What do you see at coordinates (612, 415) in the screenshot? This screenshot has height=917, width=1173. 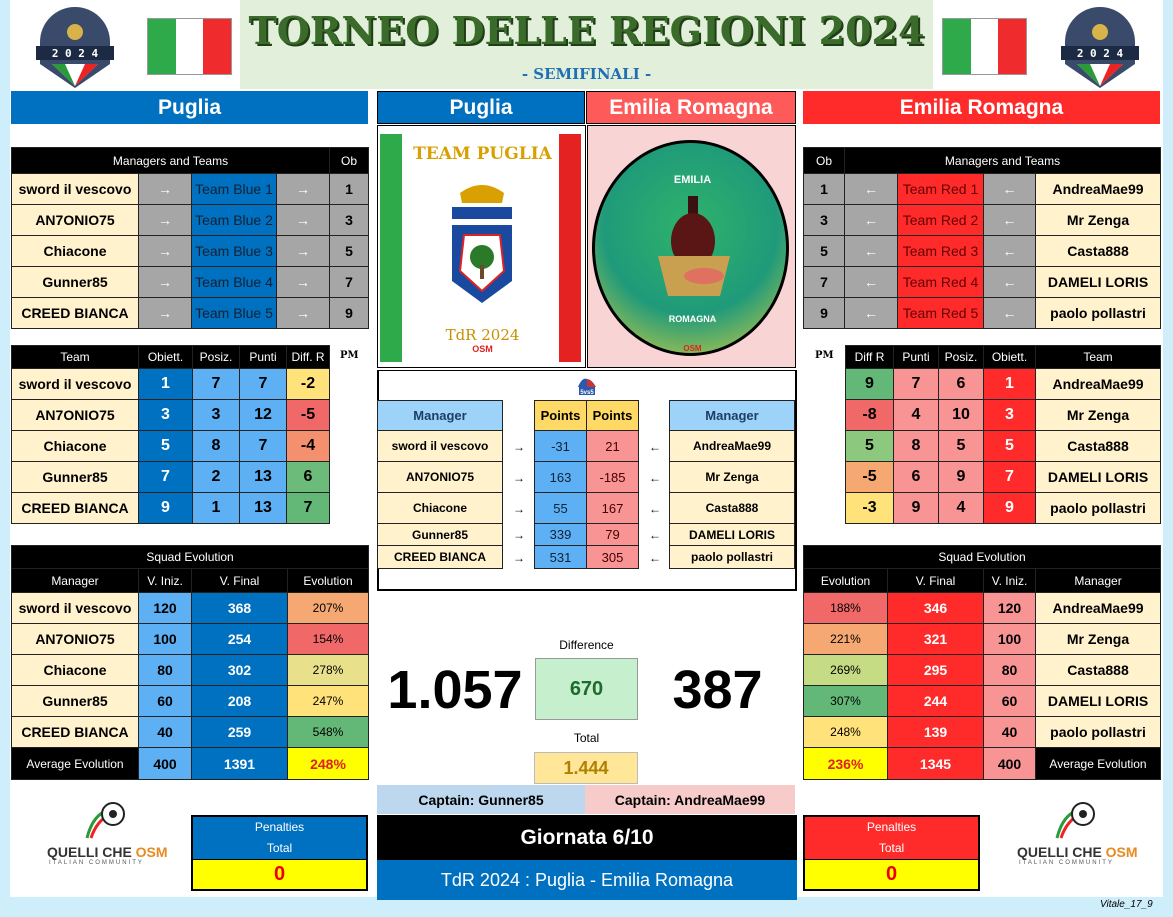 I see `header-points: Points` at bounding box center [612, 415].